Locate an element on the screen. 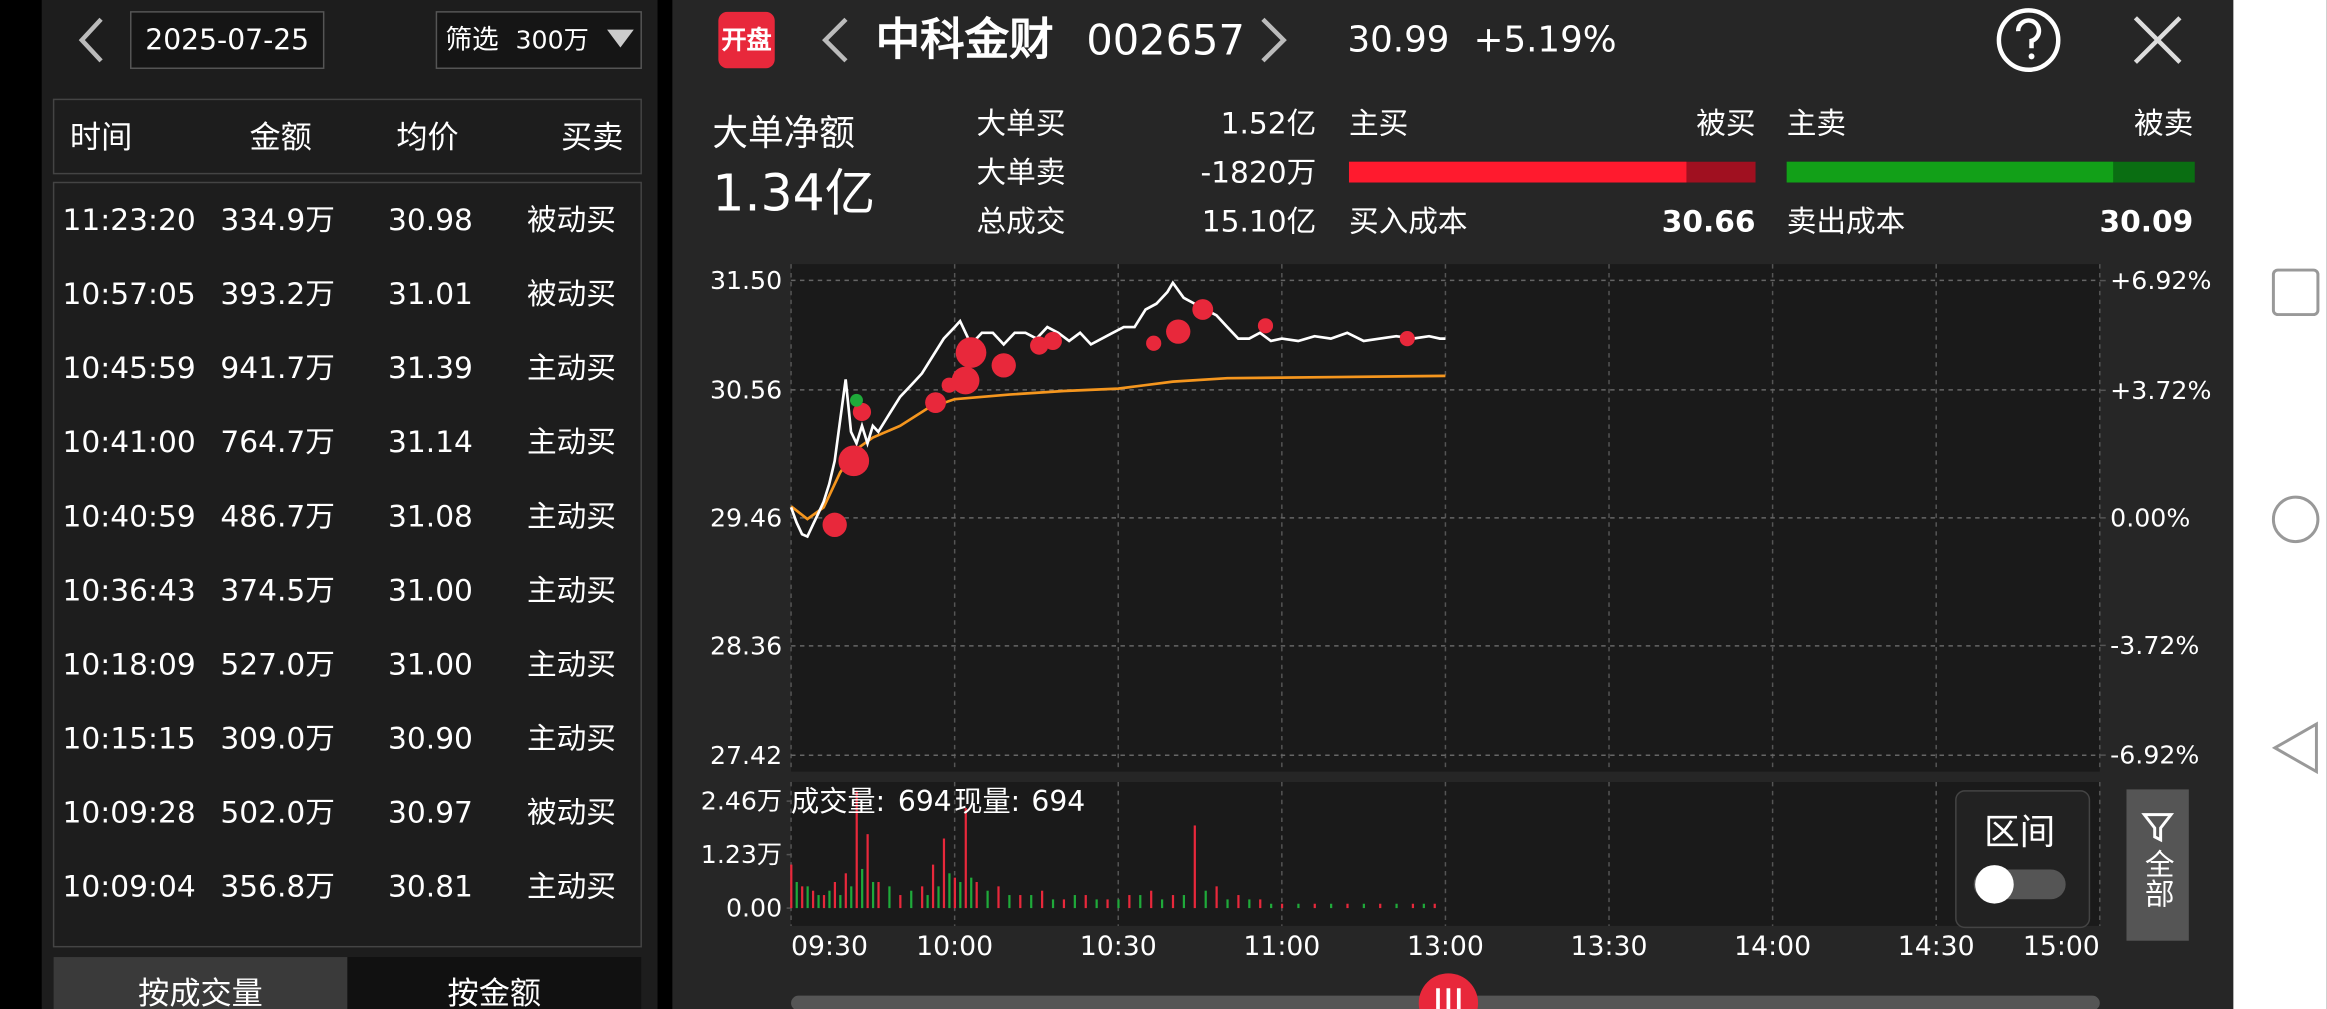 The image size is (2327, 1009). tab is located at coordinates (200, 983).